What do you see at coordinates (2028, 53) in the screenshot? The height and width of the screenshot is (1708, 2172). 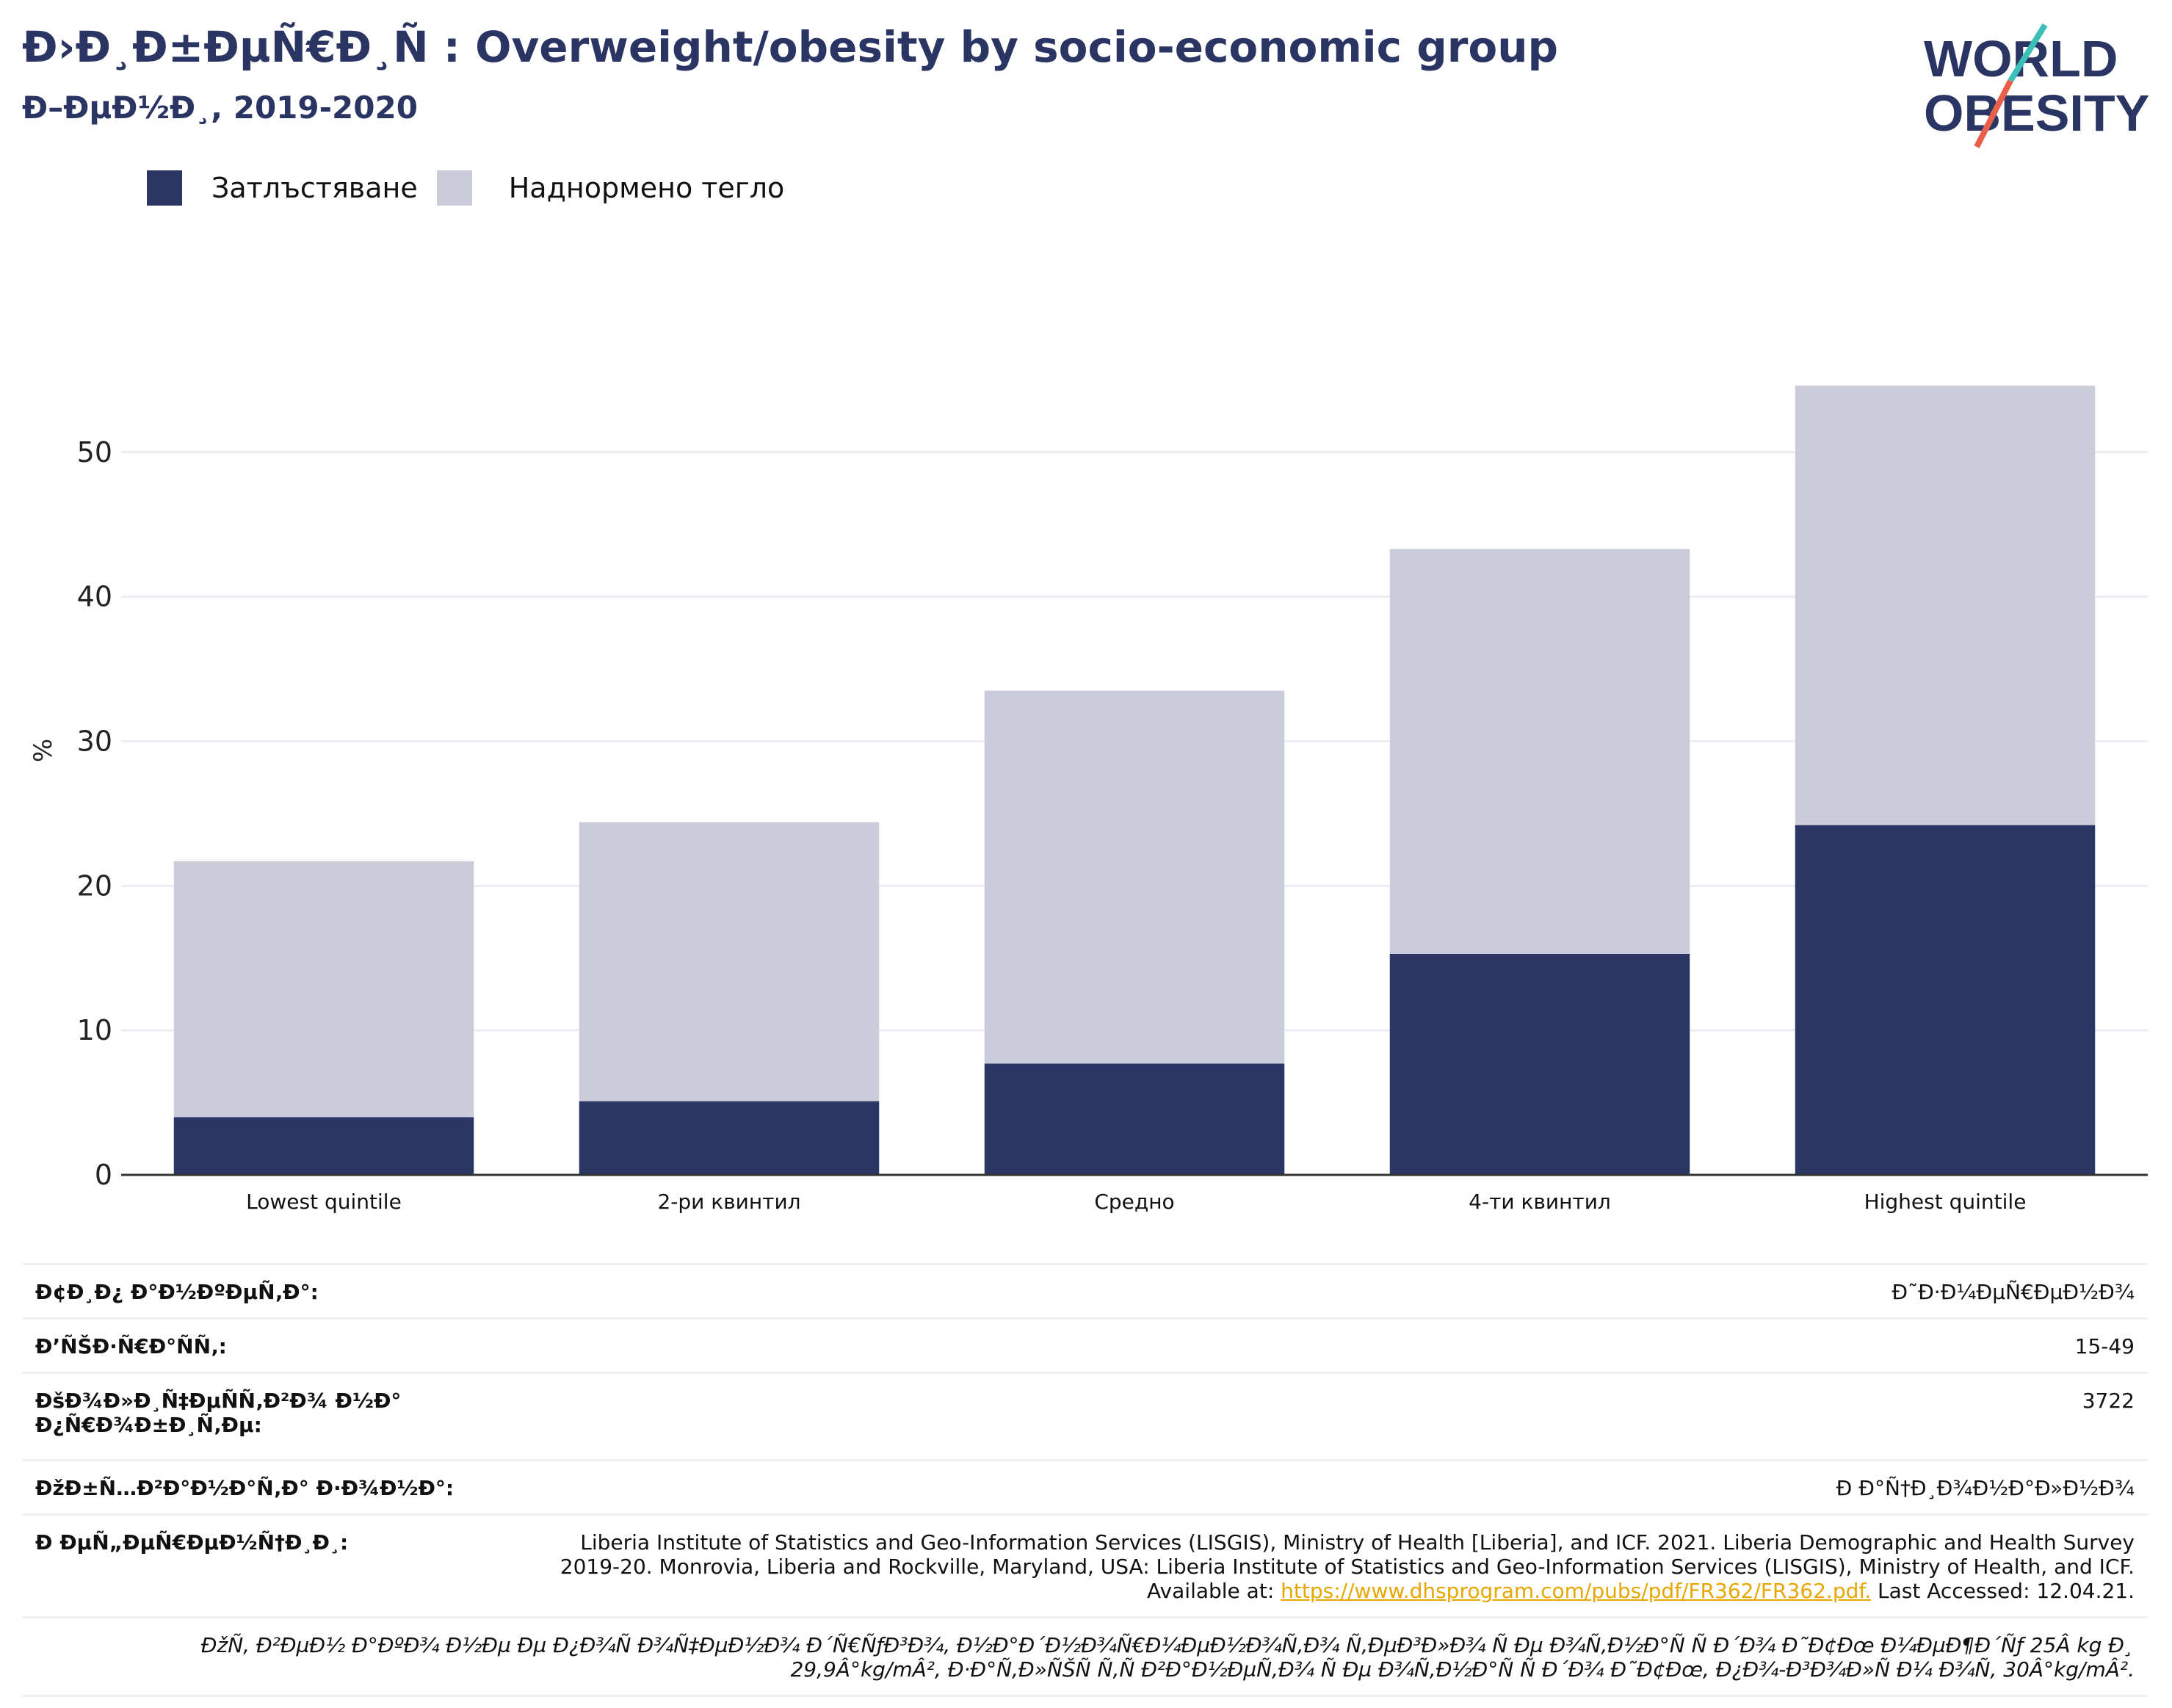 I see `logo-slash-teal` at bounding box center [2028, 53].